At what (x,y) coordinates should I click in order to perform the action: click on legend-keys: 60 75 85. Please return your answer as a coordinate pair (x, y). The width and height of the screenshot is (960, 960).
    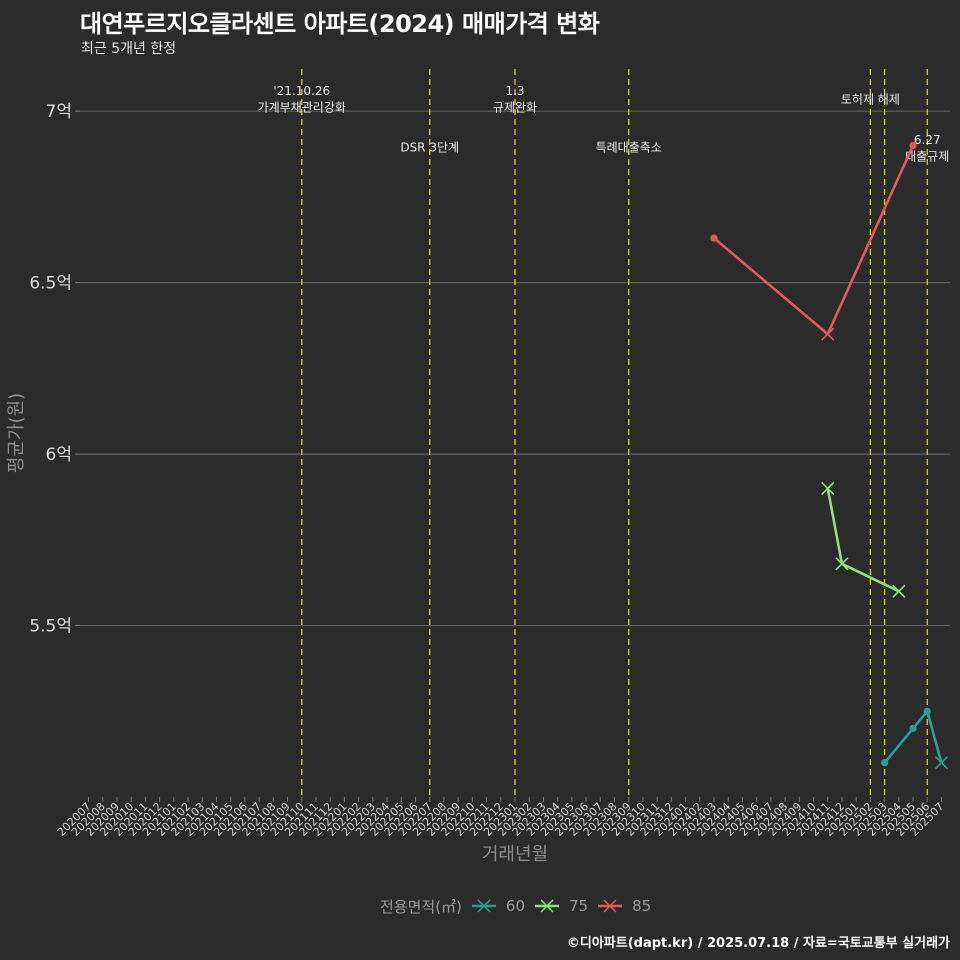
    Looking at the image, I should click on (566, 906).